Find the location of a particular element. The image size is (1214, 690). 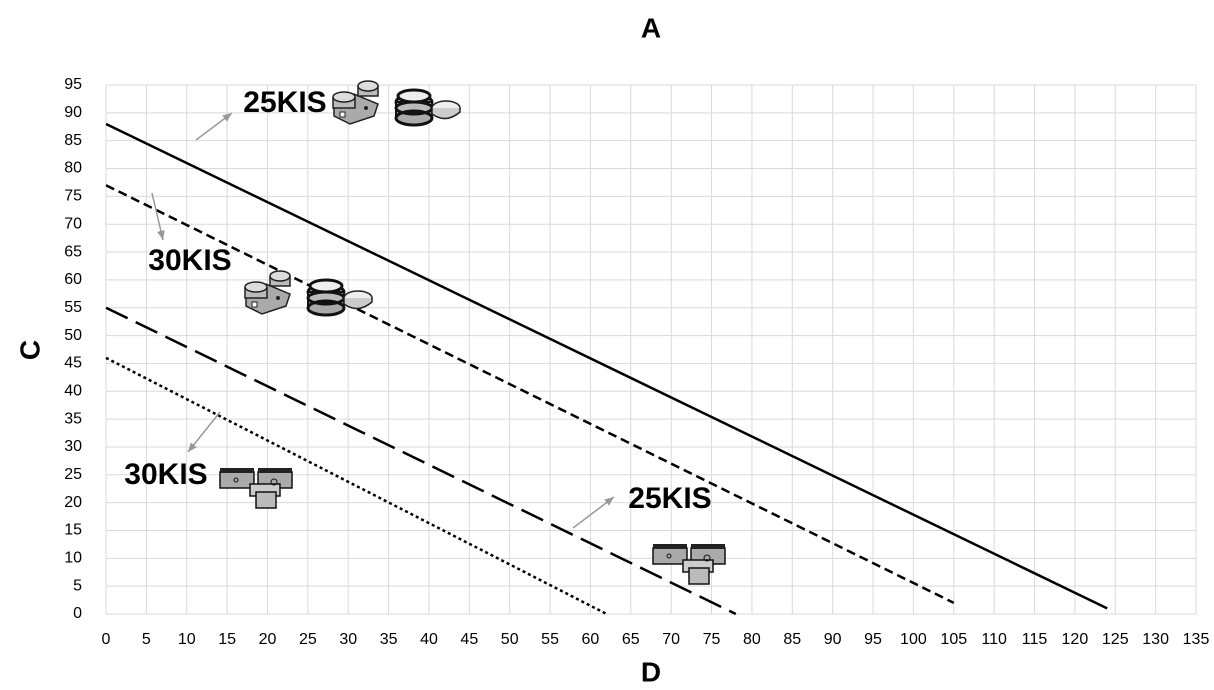

y-tick-label: 45 is located at coordinates (73, 363).